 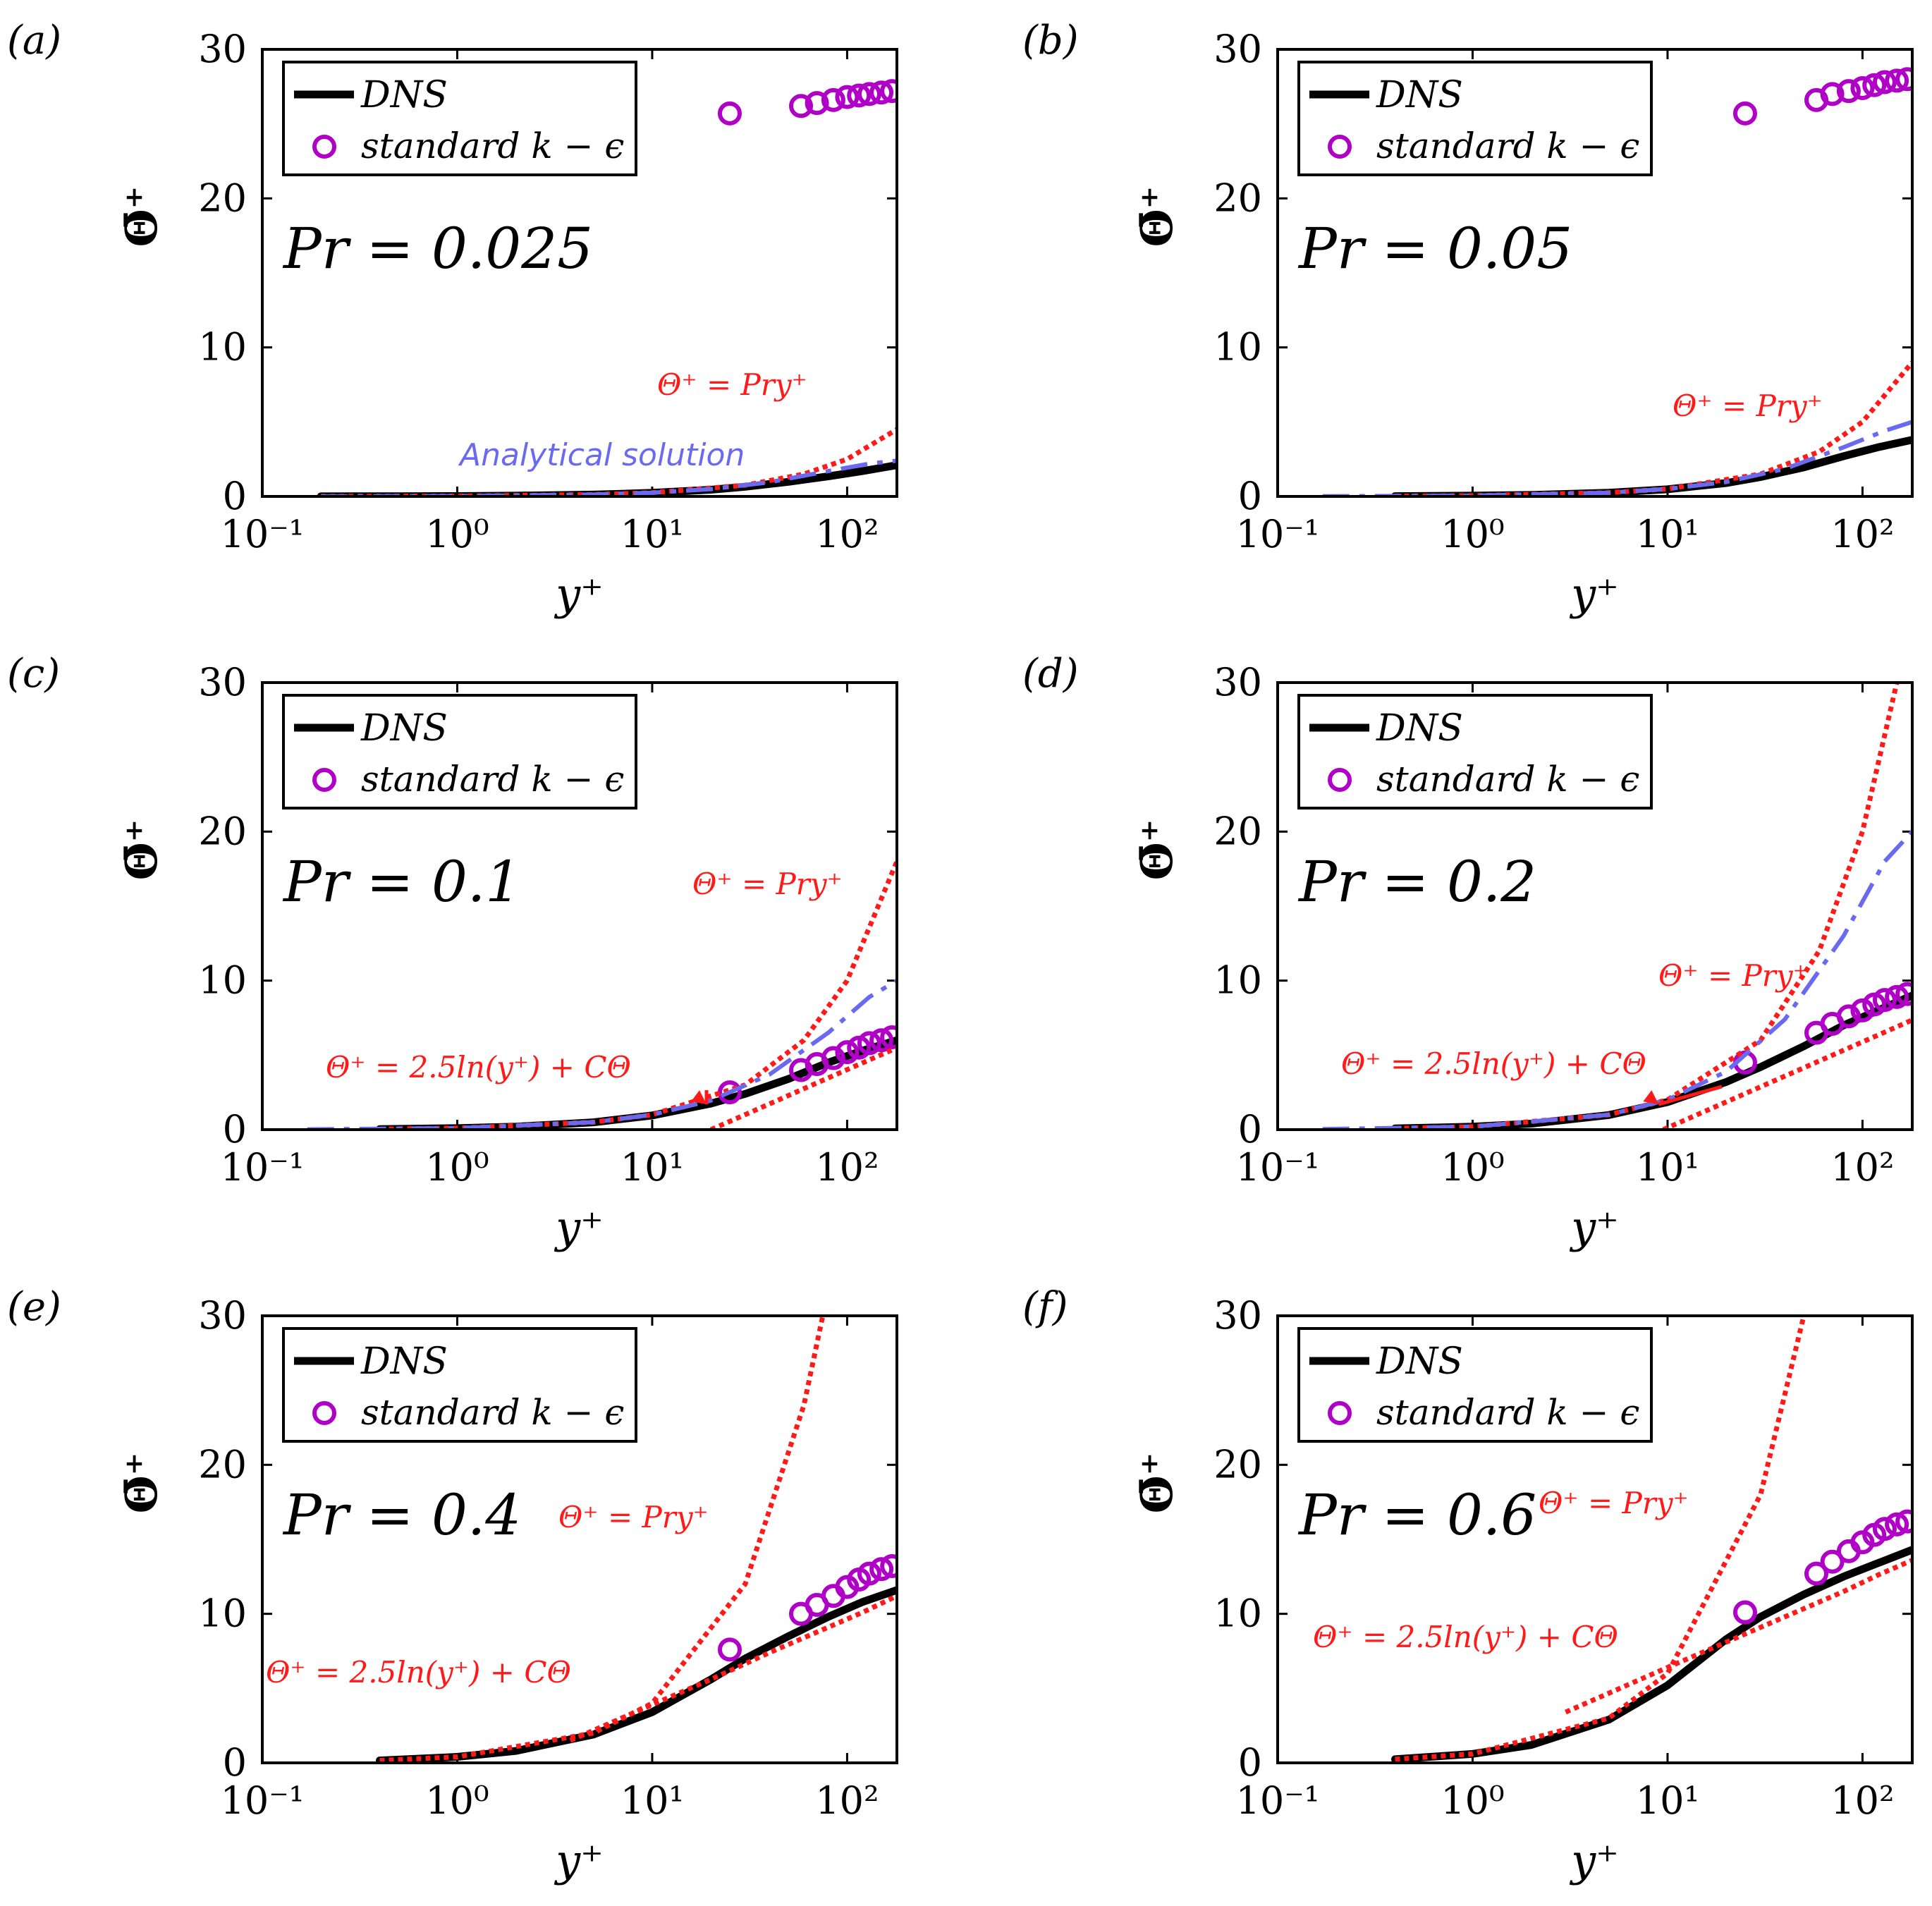 I want to click on panel-label: (d), so click(x=1051, y=674).